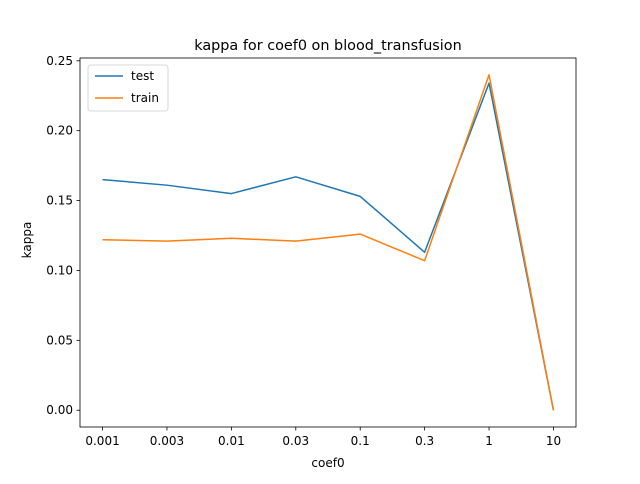 The image size is (640, 484). Describe the element at coordinates (231, 441) in the screenshot. I see `x-tick-label: 0.01` at that location.